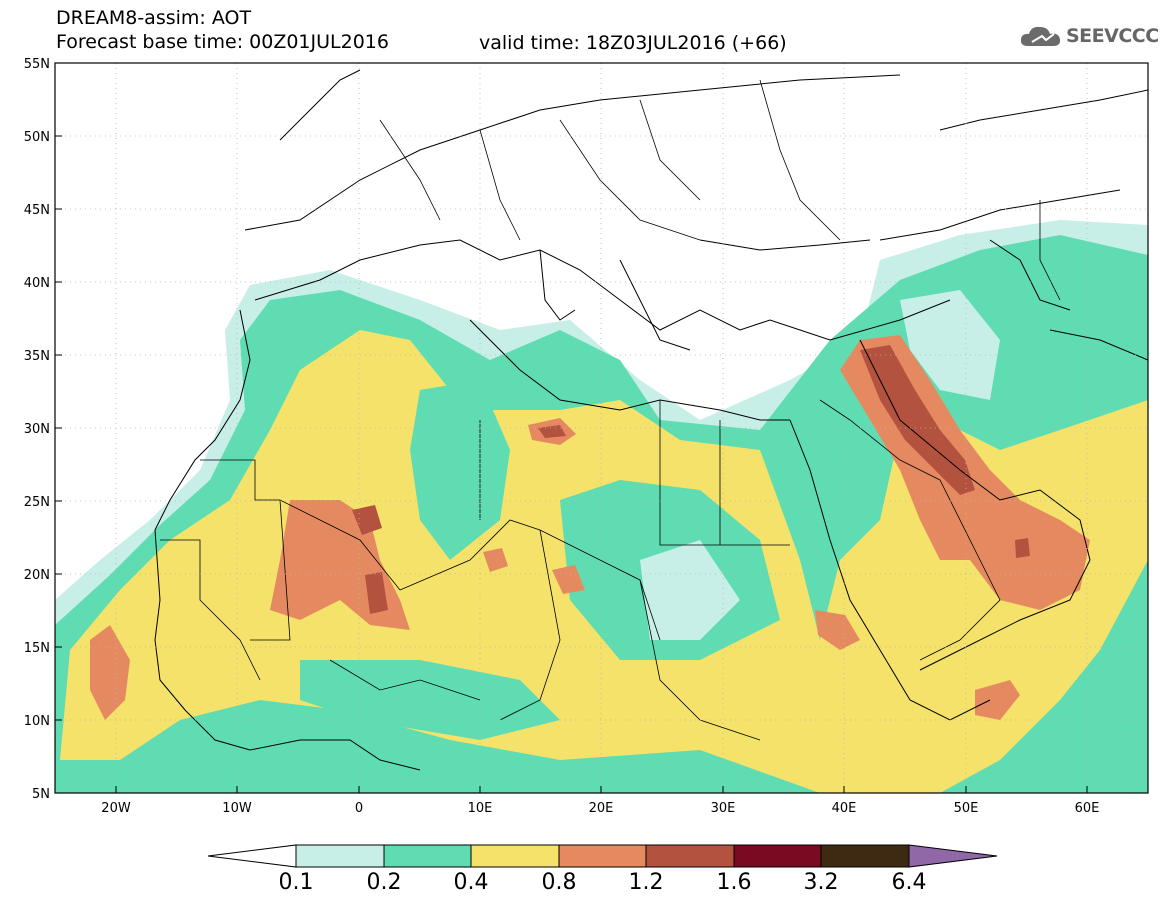 The height and width of the screenshot is (905, 1165). What do you see at coordinates (37, 648) in the screenshot?
I see `lat-label: 15N` at bounding box center [37, 648].